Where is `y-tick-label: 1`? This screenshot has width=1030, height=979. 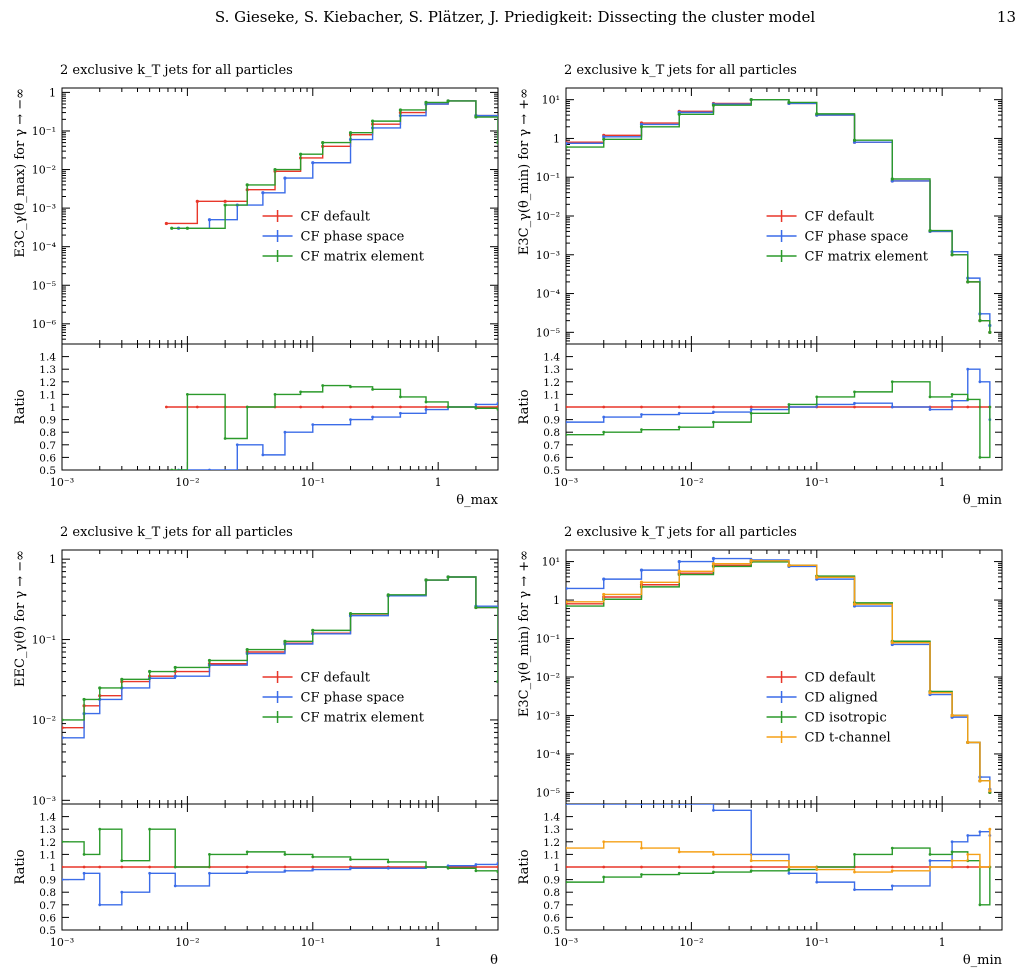 y-tick-label: 1 is located at coordinates (556, 600).